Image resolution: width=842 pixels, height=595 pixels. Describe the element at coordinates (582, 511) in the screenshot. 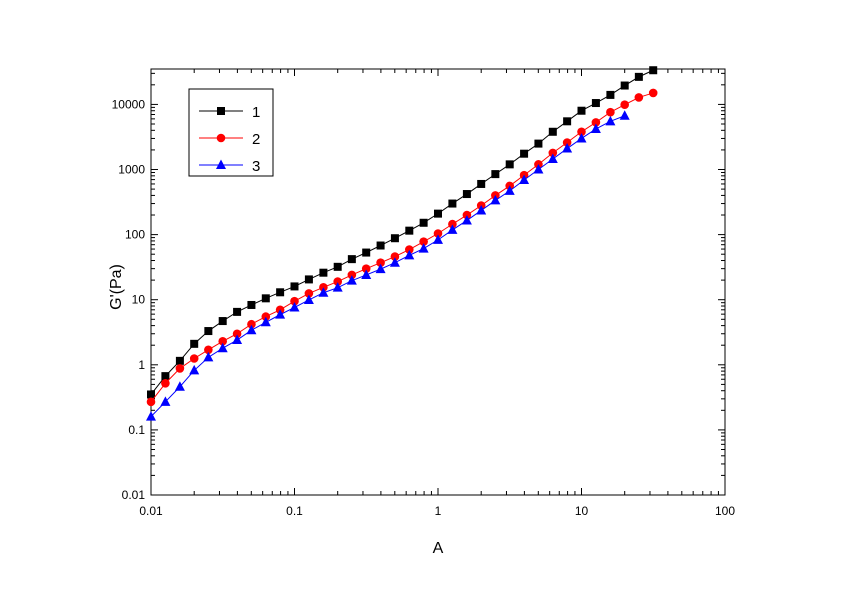

I see `x-tick-label: 10` at that location.